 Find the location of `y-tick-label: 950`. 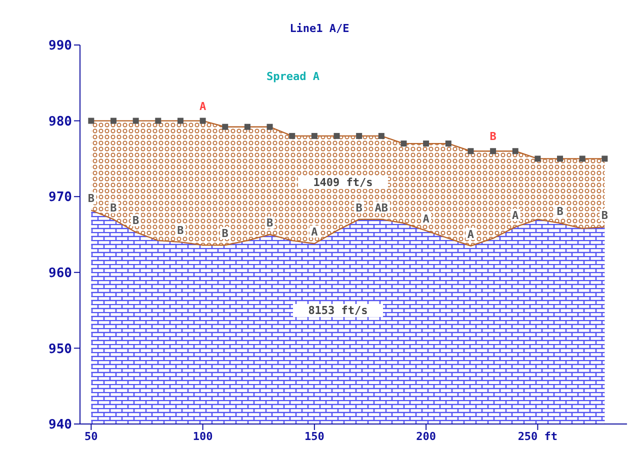

y-tick-label: 950 is located at coordinates (60, 349).